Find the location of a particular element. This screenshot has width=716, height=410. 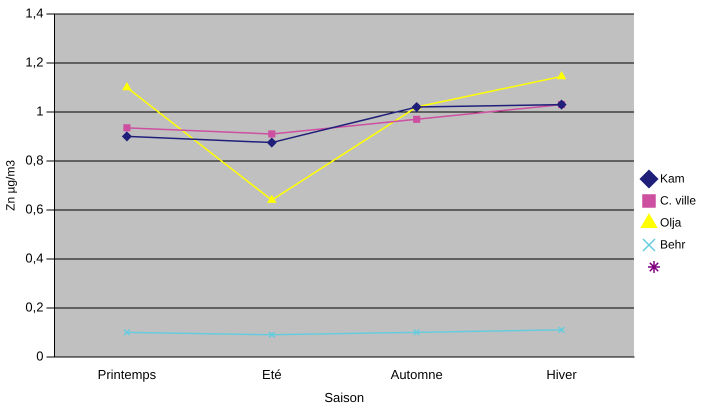

y-tick-label: 0,8 is located at coordinates (34, 160).